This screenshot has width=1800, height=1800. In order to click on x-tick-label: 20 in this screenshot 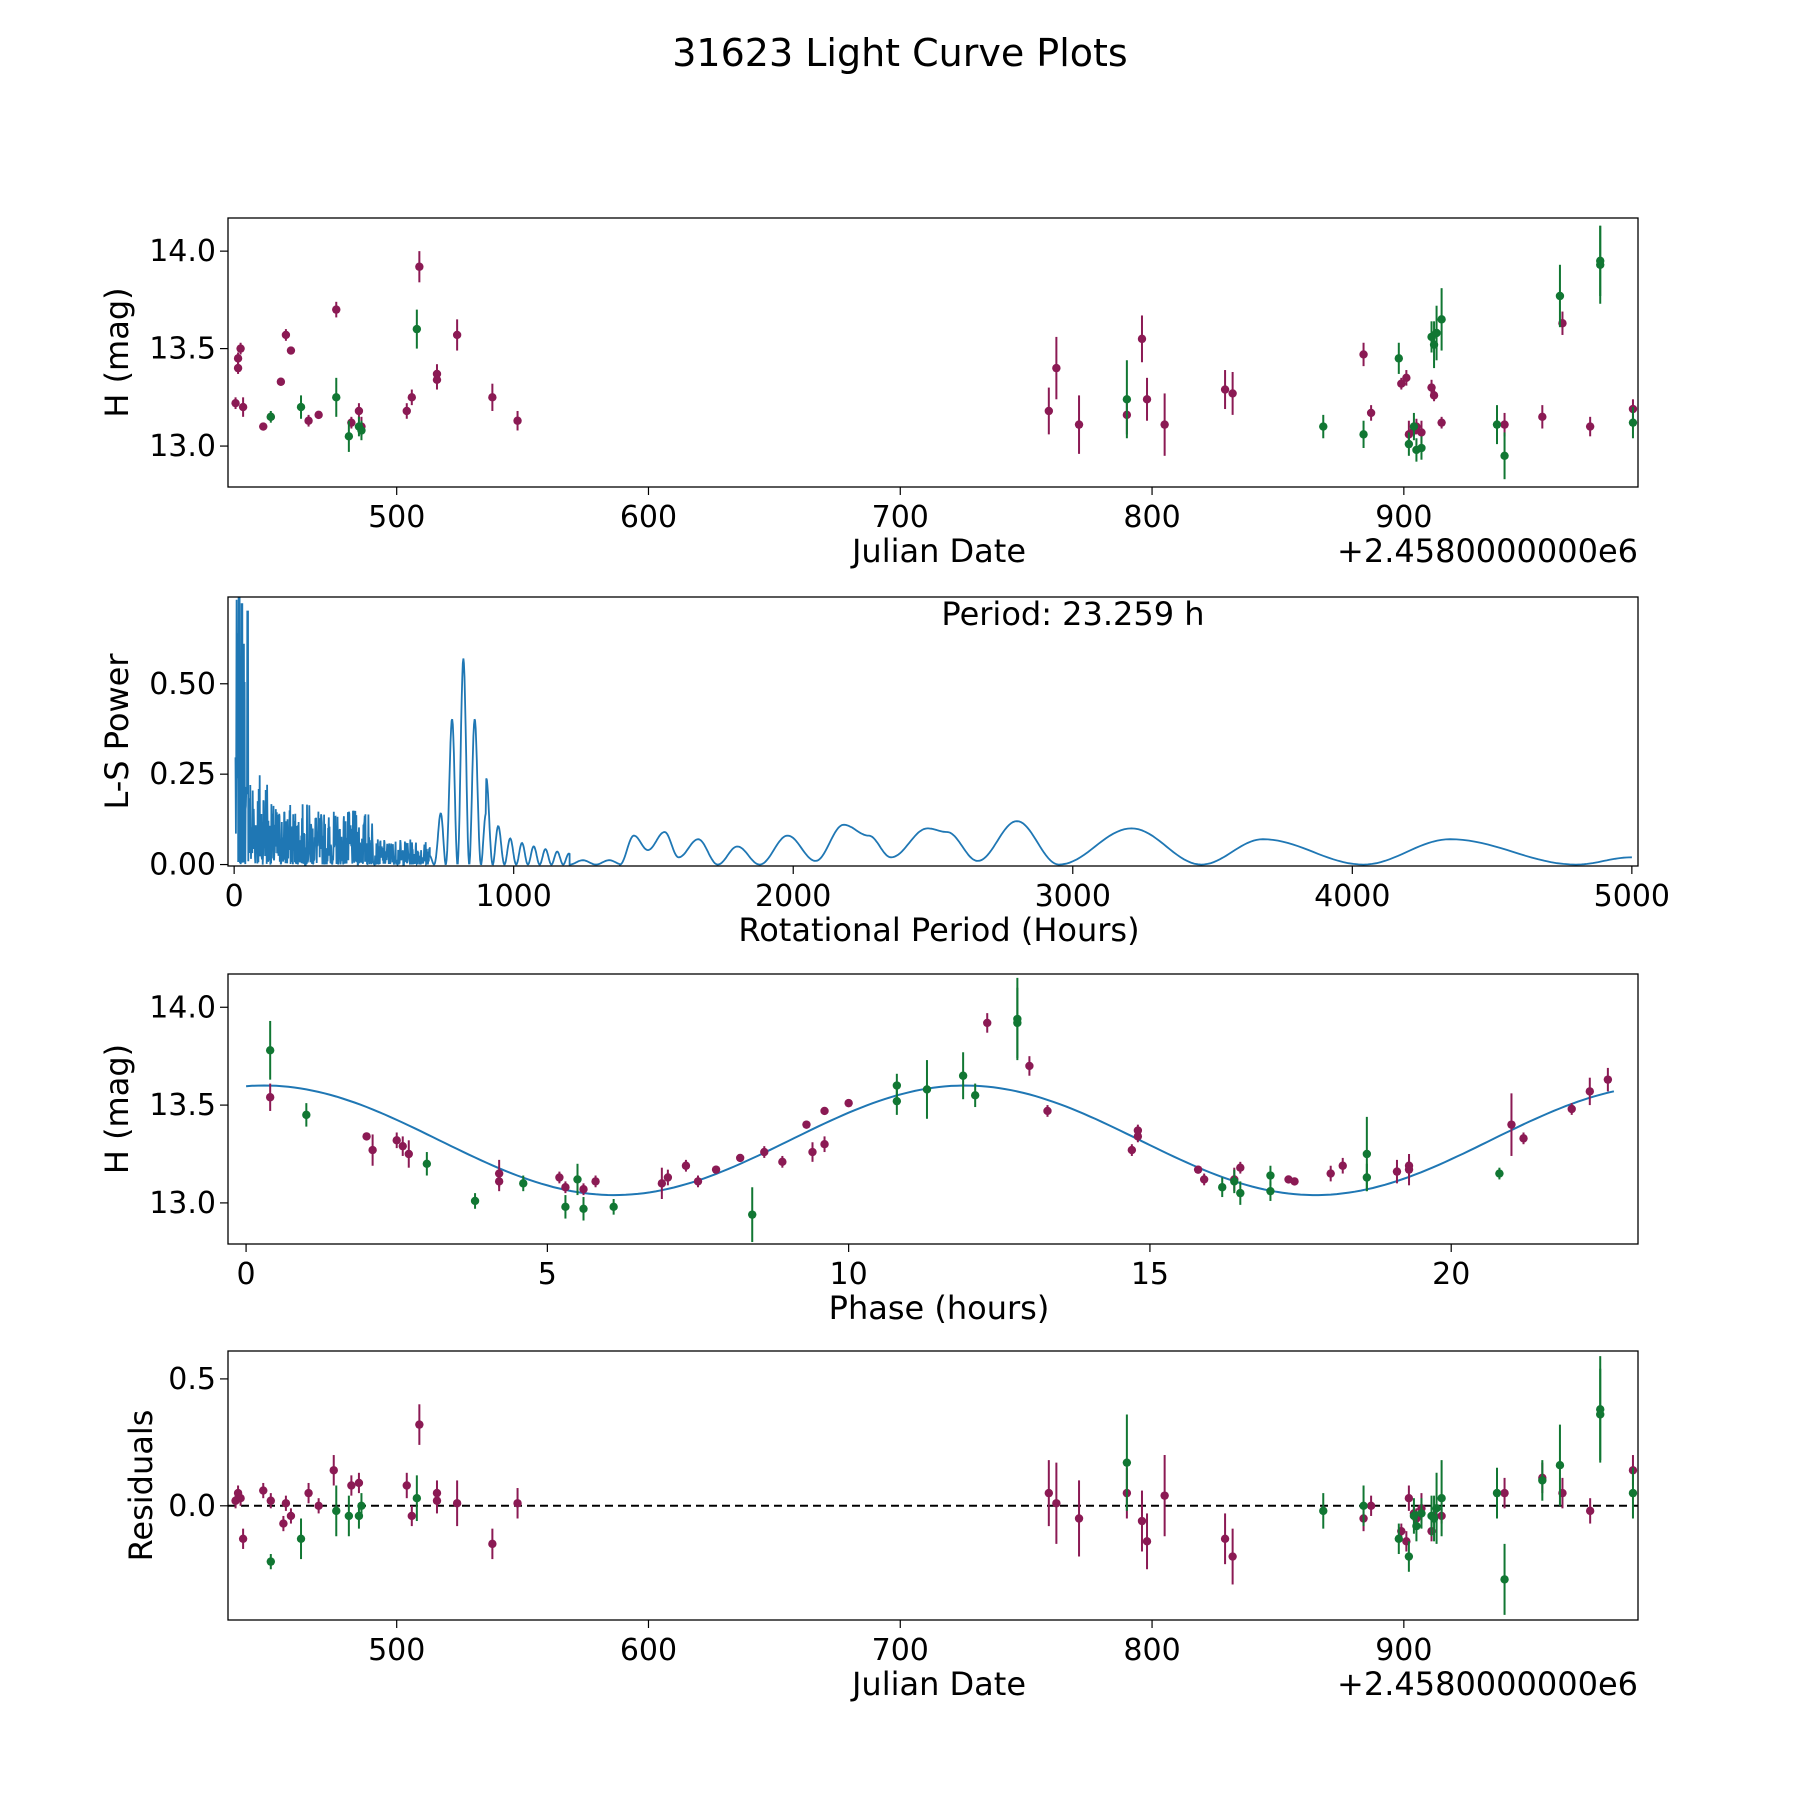, I will do `click(1451, 1274)`.